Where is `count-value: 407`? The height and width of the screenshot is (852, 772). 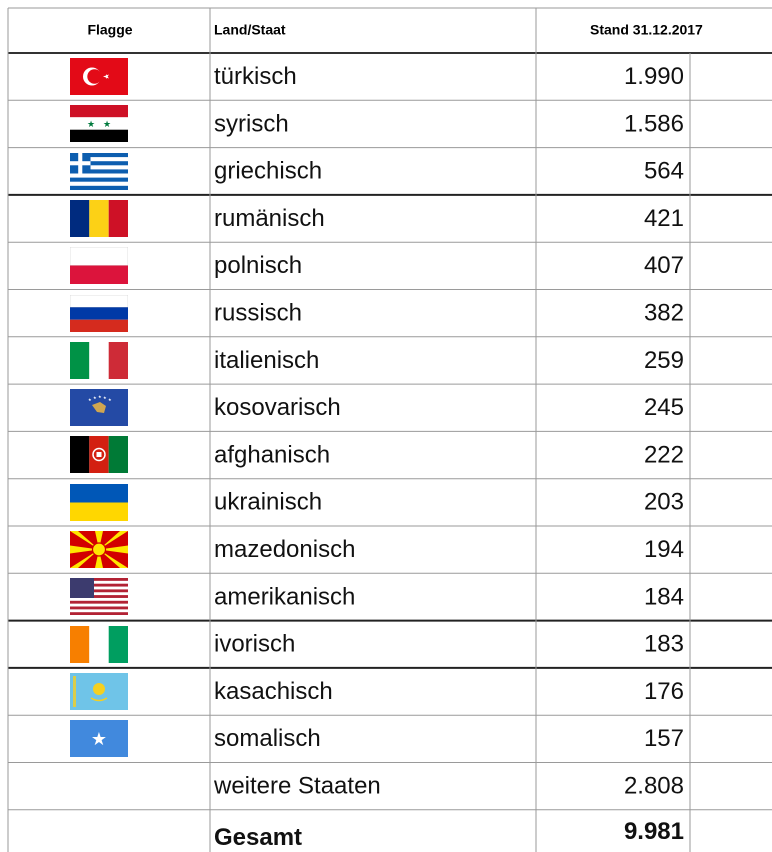
count-value: 407 is located at coordinates (664, 265).